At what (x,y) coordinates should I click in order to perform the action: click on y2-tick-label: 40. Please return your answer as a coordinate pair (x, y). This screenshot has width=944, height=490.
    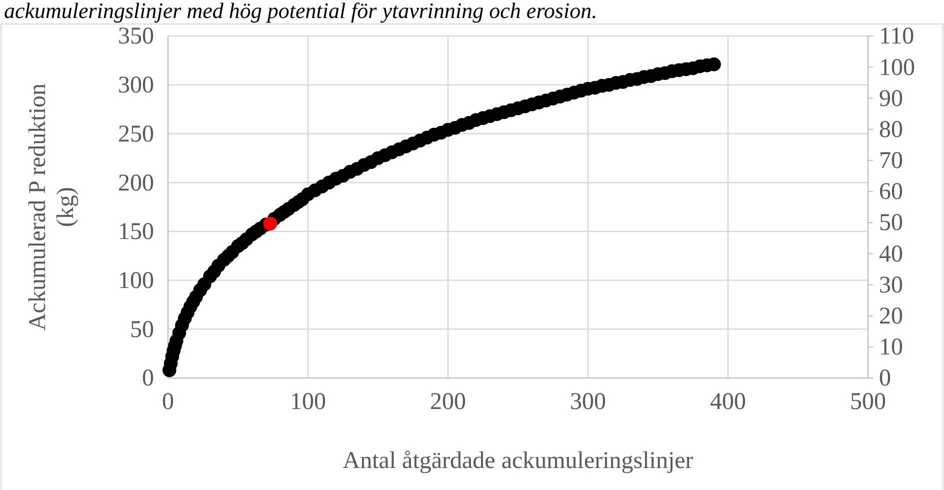
    Looking at the image, I should click on (891, 254).